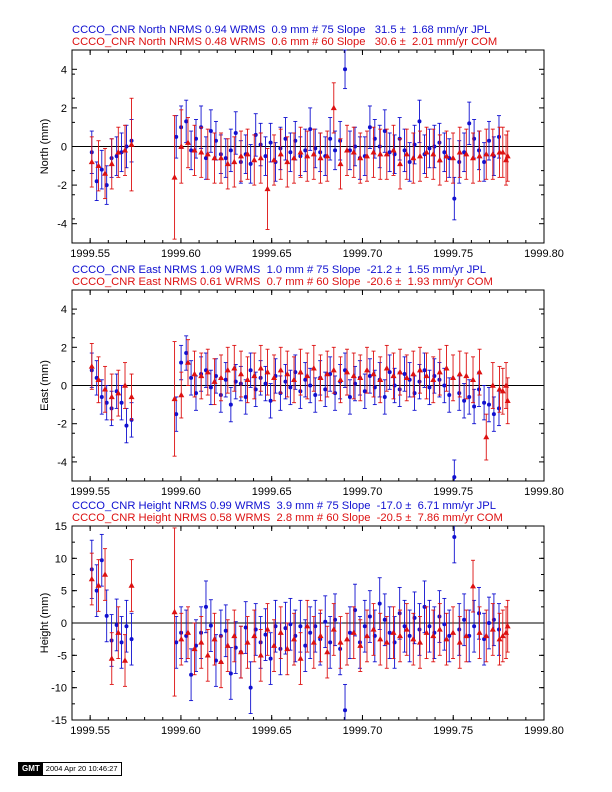  Describe the element at coordinates (544, 254) in the screenshot. I see `north-xtick-label: 1999.80` at that location.